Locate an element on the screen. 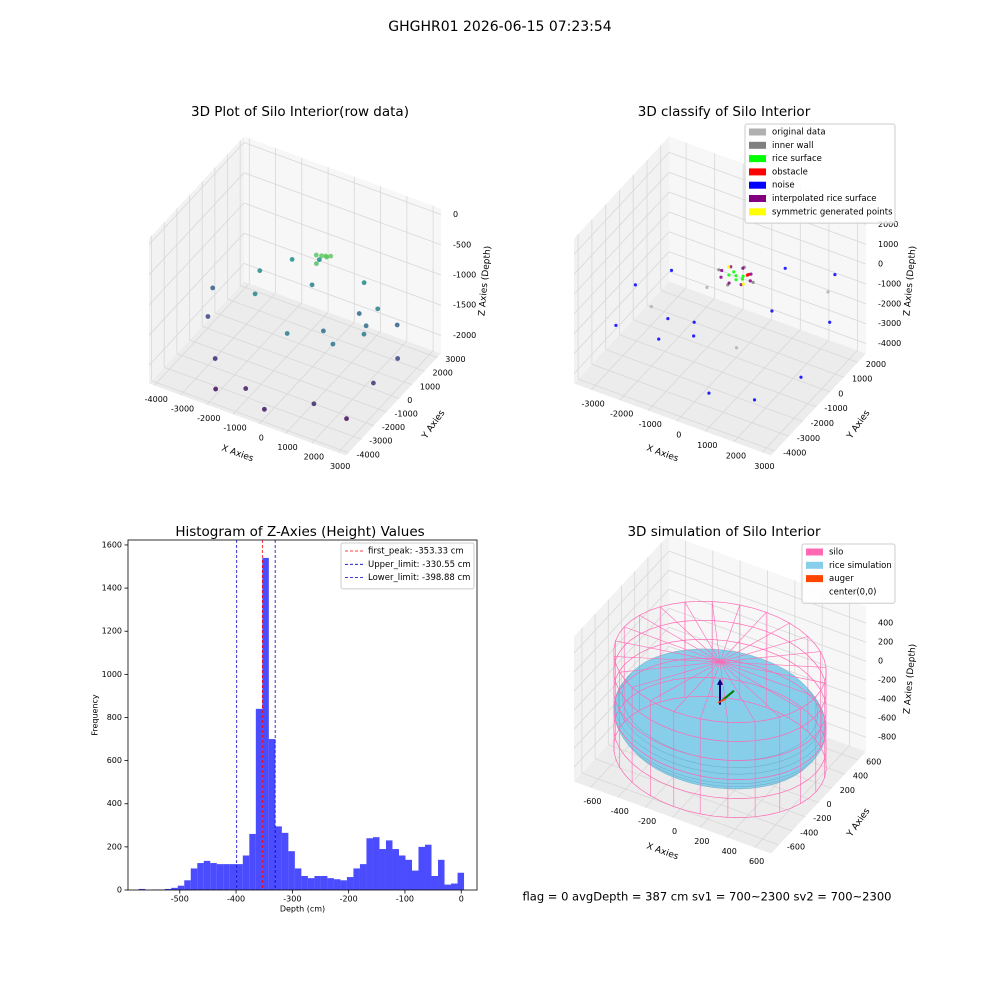 This screenshot has height=1004, width=1000. legend-label: center(0,0) is located at coordinates (853, 592).